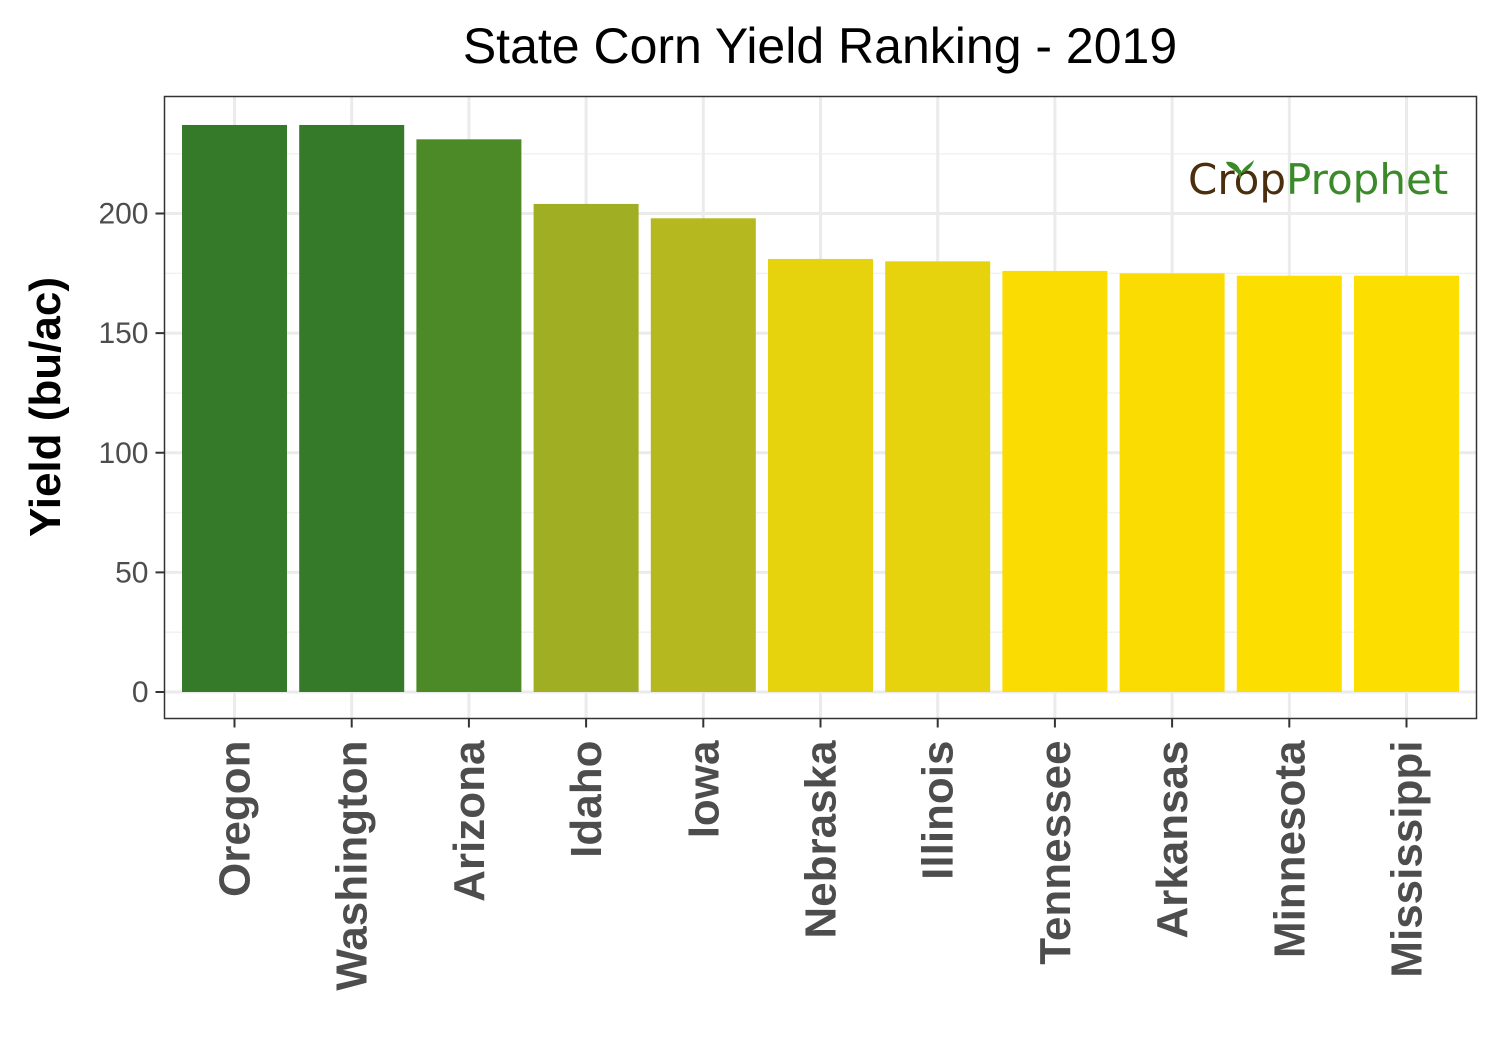 Image resolution: width=1500 pixels, height=1050 pixels. Describe the element at coordinates (123, 333) in the screenshot. I see `y-tick-label: 150` at that location.